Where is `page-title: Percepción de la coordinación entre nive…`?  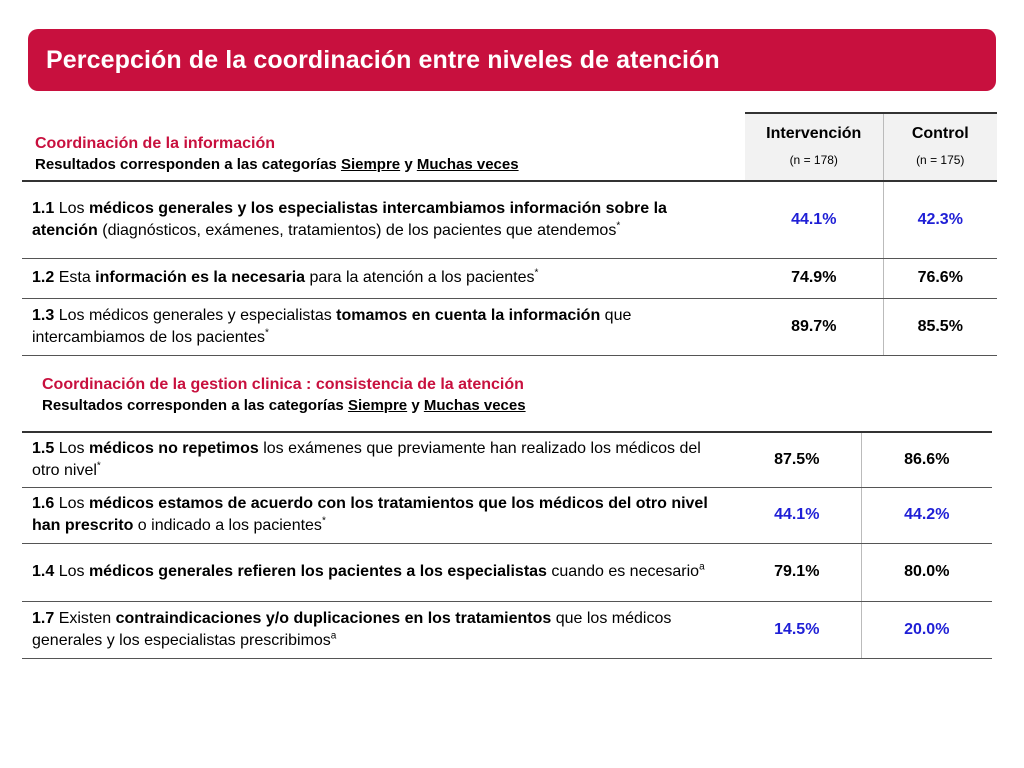
page-title: Percepción de la coordinación entre nive… is located at coordinates (383, 59).